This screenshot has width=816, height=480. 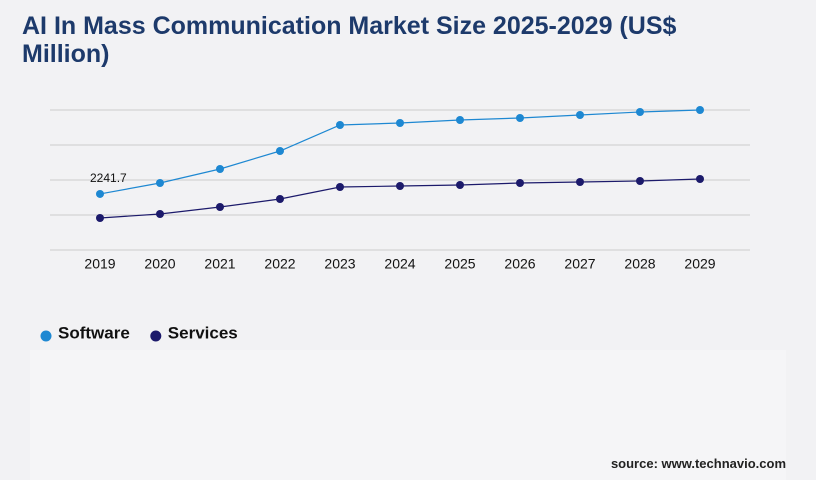 I want to click on x-tick-label: 2020, so click(x=159, y=264).